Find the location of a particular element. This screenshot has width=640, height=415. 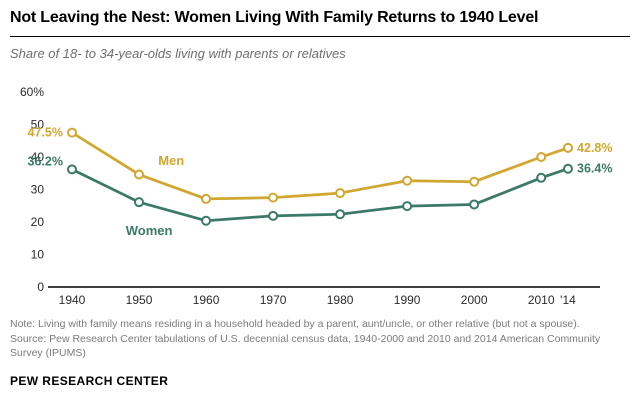

y-tick-label: 20 is located at coordinates (38, 222).